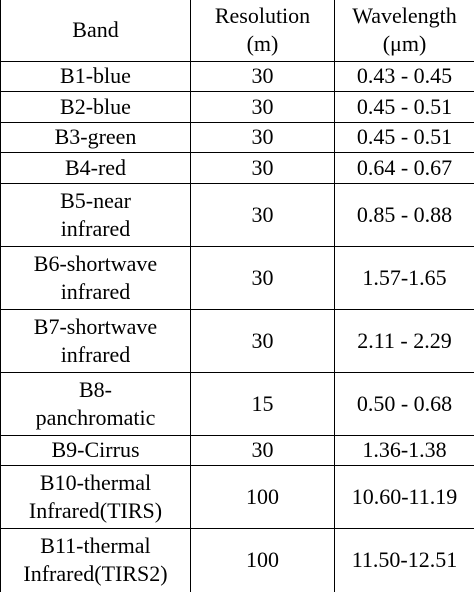 The width and height of the screenshot is (474, 593). I want to click on table-cell: B4-red, so click(95, 168).